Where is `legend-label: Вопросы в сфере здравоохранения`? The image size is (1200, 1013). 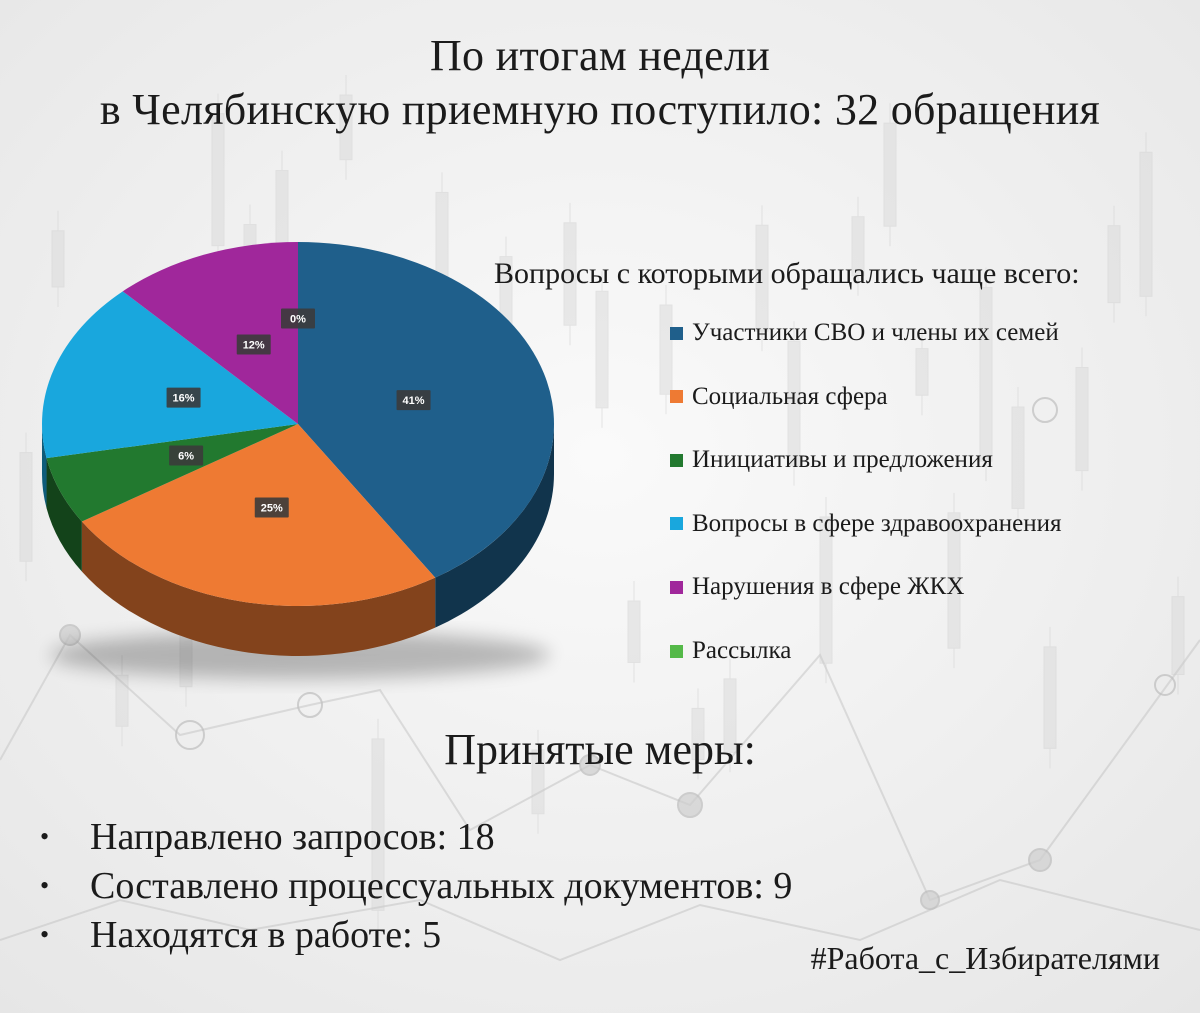 legend-label: Вопросы в сфере здравоохранения is located at coordinates (877, 523).